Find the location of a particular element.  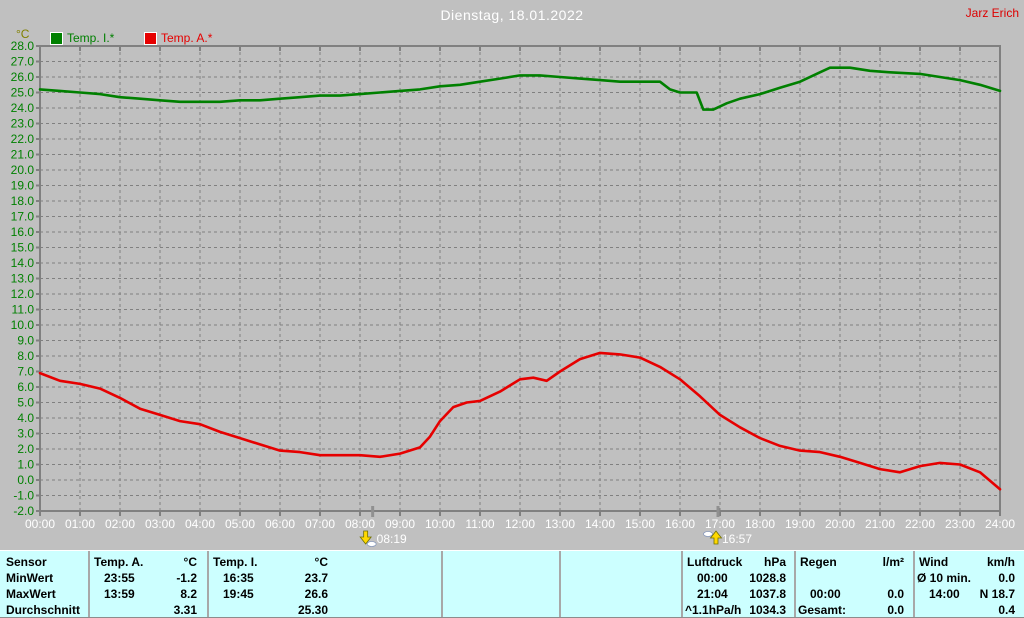

y-tick-label: 20.0 is located at coordinates (23, 170).